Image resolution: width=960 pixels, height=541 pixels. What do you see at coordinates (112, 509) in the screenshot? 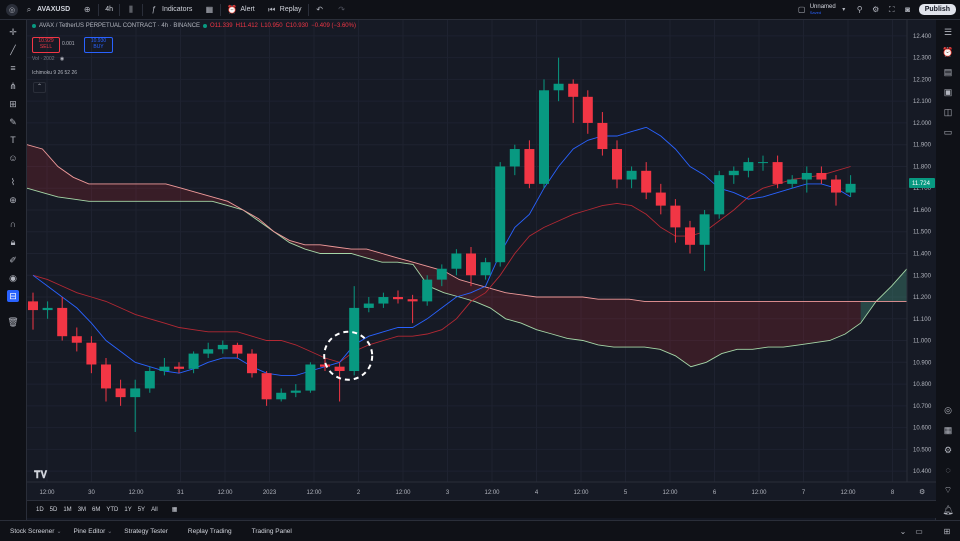
I see `timeframe-ytd: YTD` at bounding box center [112, 509].